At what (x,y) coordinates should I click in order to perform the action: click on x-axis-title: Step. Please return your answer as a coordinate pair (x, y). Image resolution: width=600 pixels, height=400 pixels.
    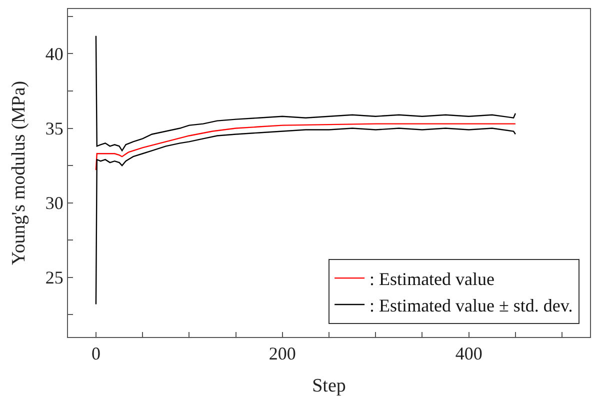
    Looking at the image, I should click on (329, 385).